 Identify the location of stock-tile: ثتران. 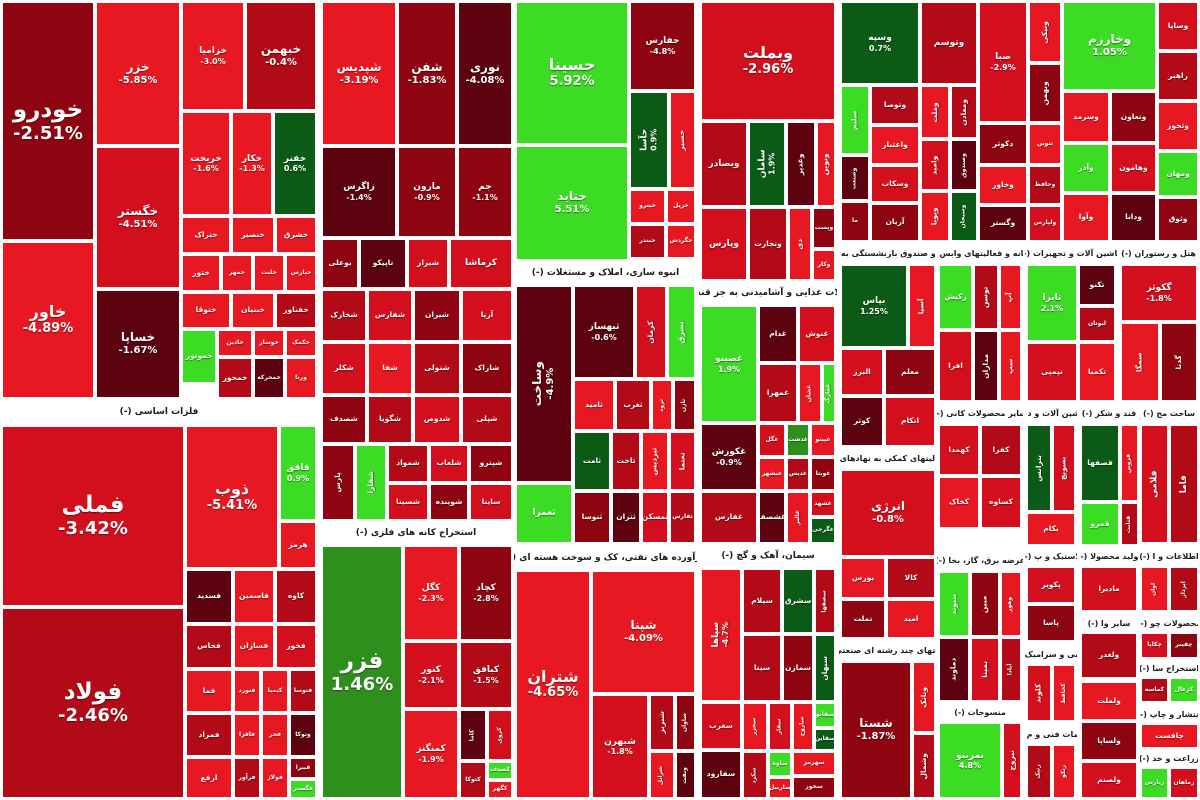
(626, 517).